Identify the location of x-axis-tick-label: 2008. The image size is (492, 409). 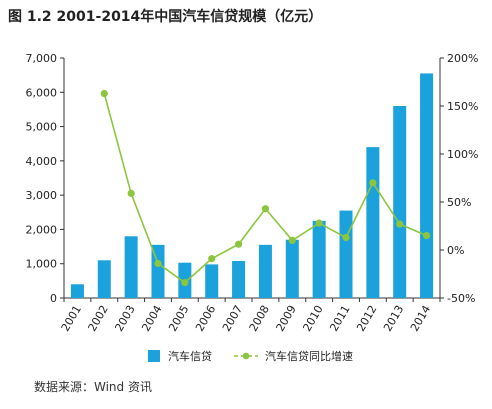
(259, 318).